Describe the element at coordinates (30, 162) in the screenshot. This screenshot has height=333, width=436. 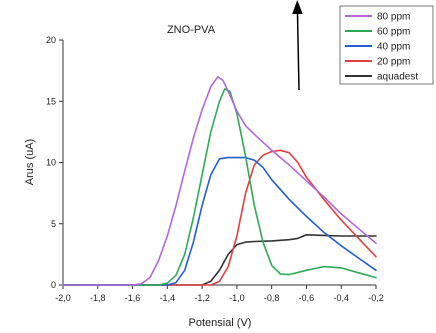
I see `y-axis-title: Arus (uA)` at that location.